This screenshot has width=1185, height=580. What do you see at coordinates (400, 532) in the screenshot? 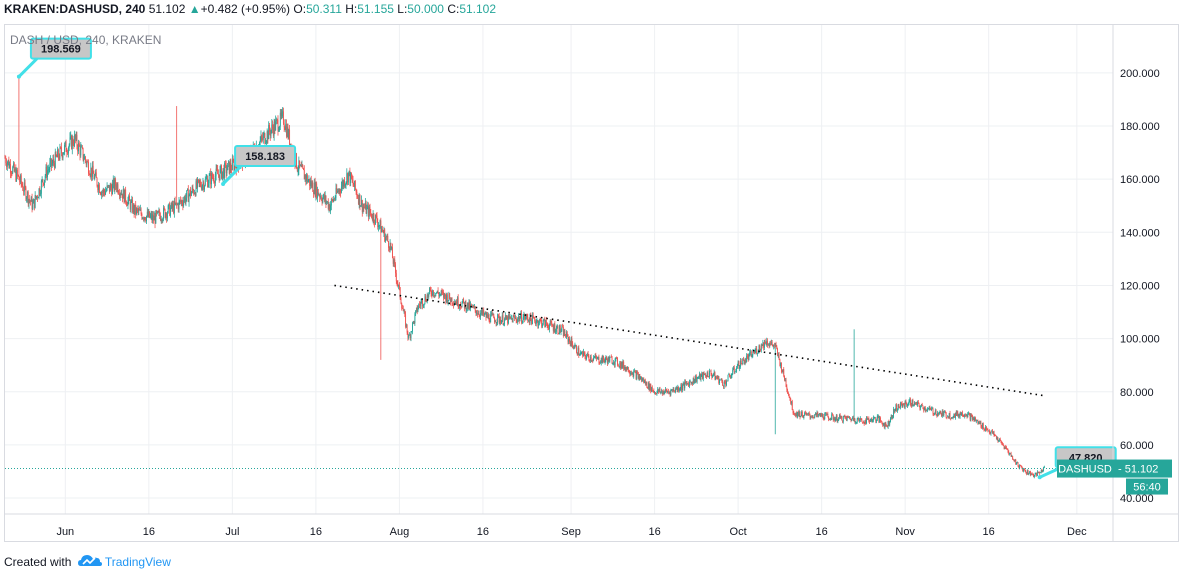
I see `x-tick-label: Aug` at bounding box center [400, 532].